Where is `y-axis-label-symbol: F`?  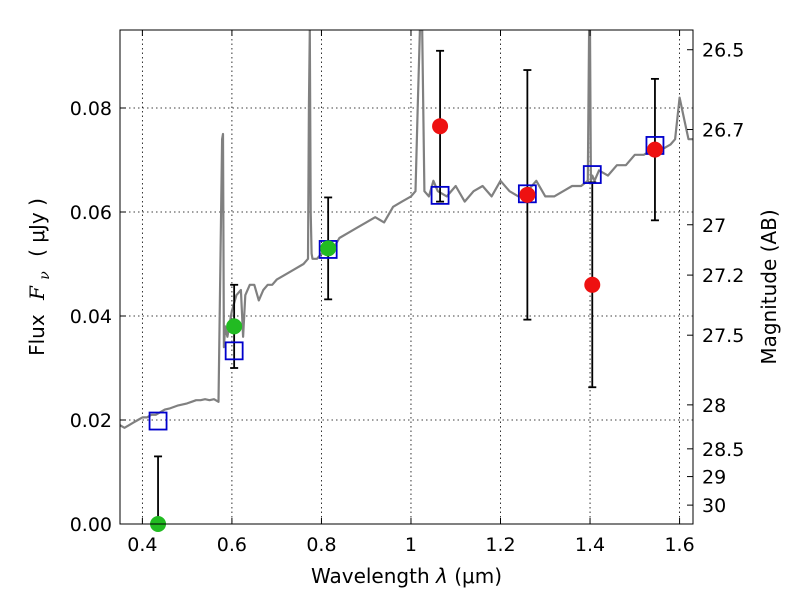
y-axis-label-symbol: F is located at coordinates (37, 293).